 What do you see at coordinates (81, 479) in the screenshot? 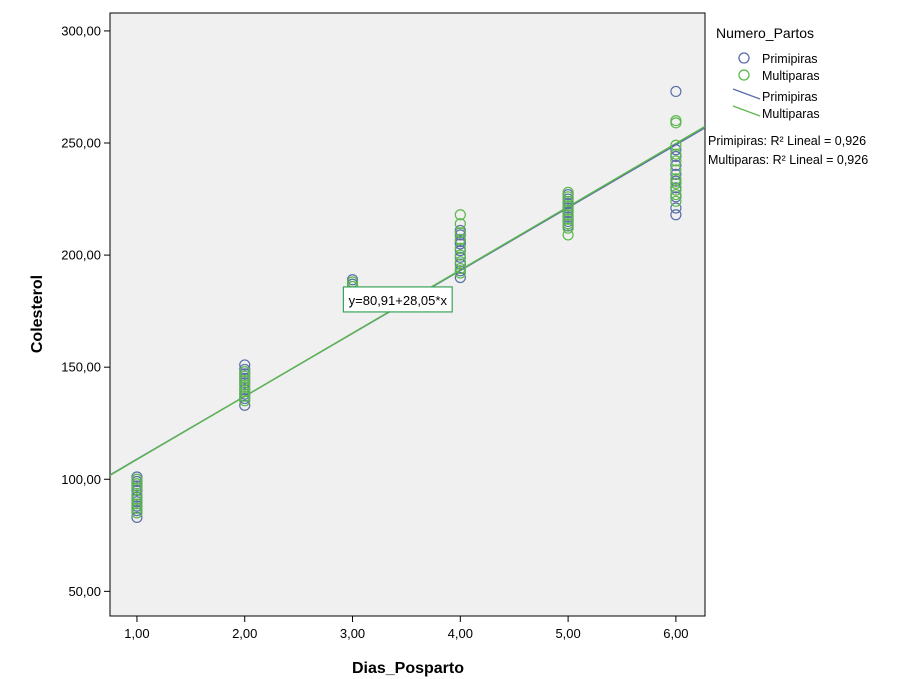
I see `y-tick-label: 100,00` at bounding box center [81, 479].